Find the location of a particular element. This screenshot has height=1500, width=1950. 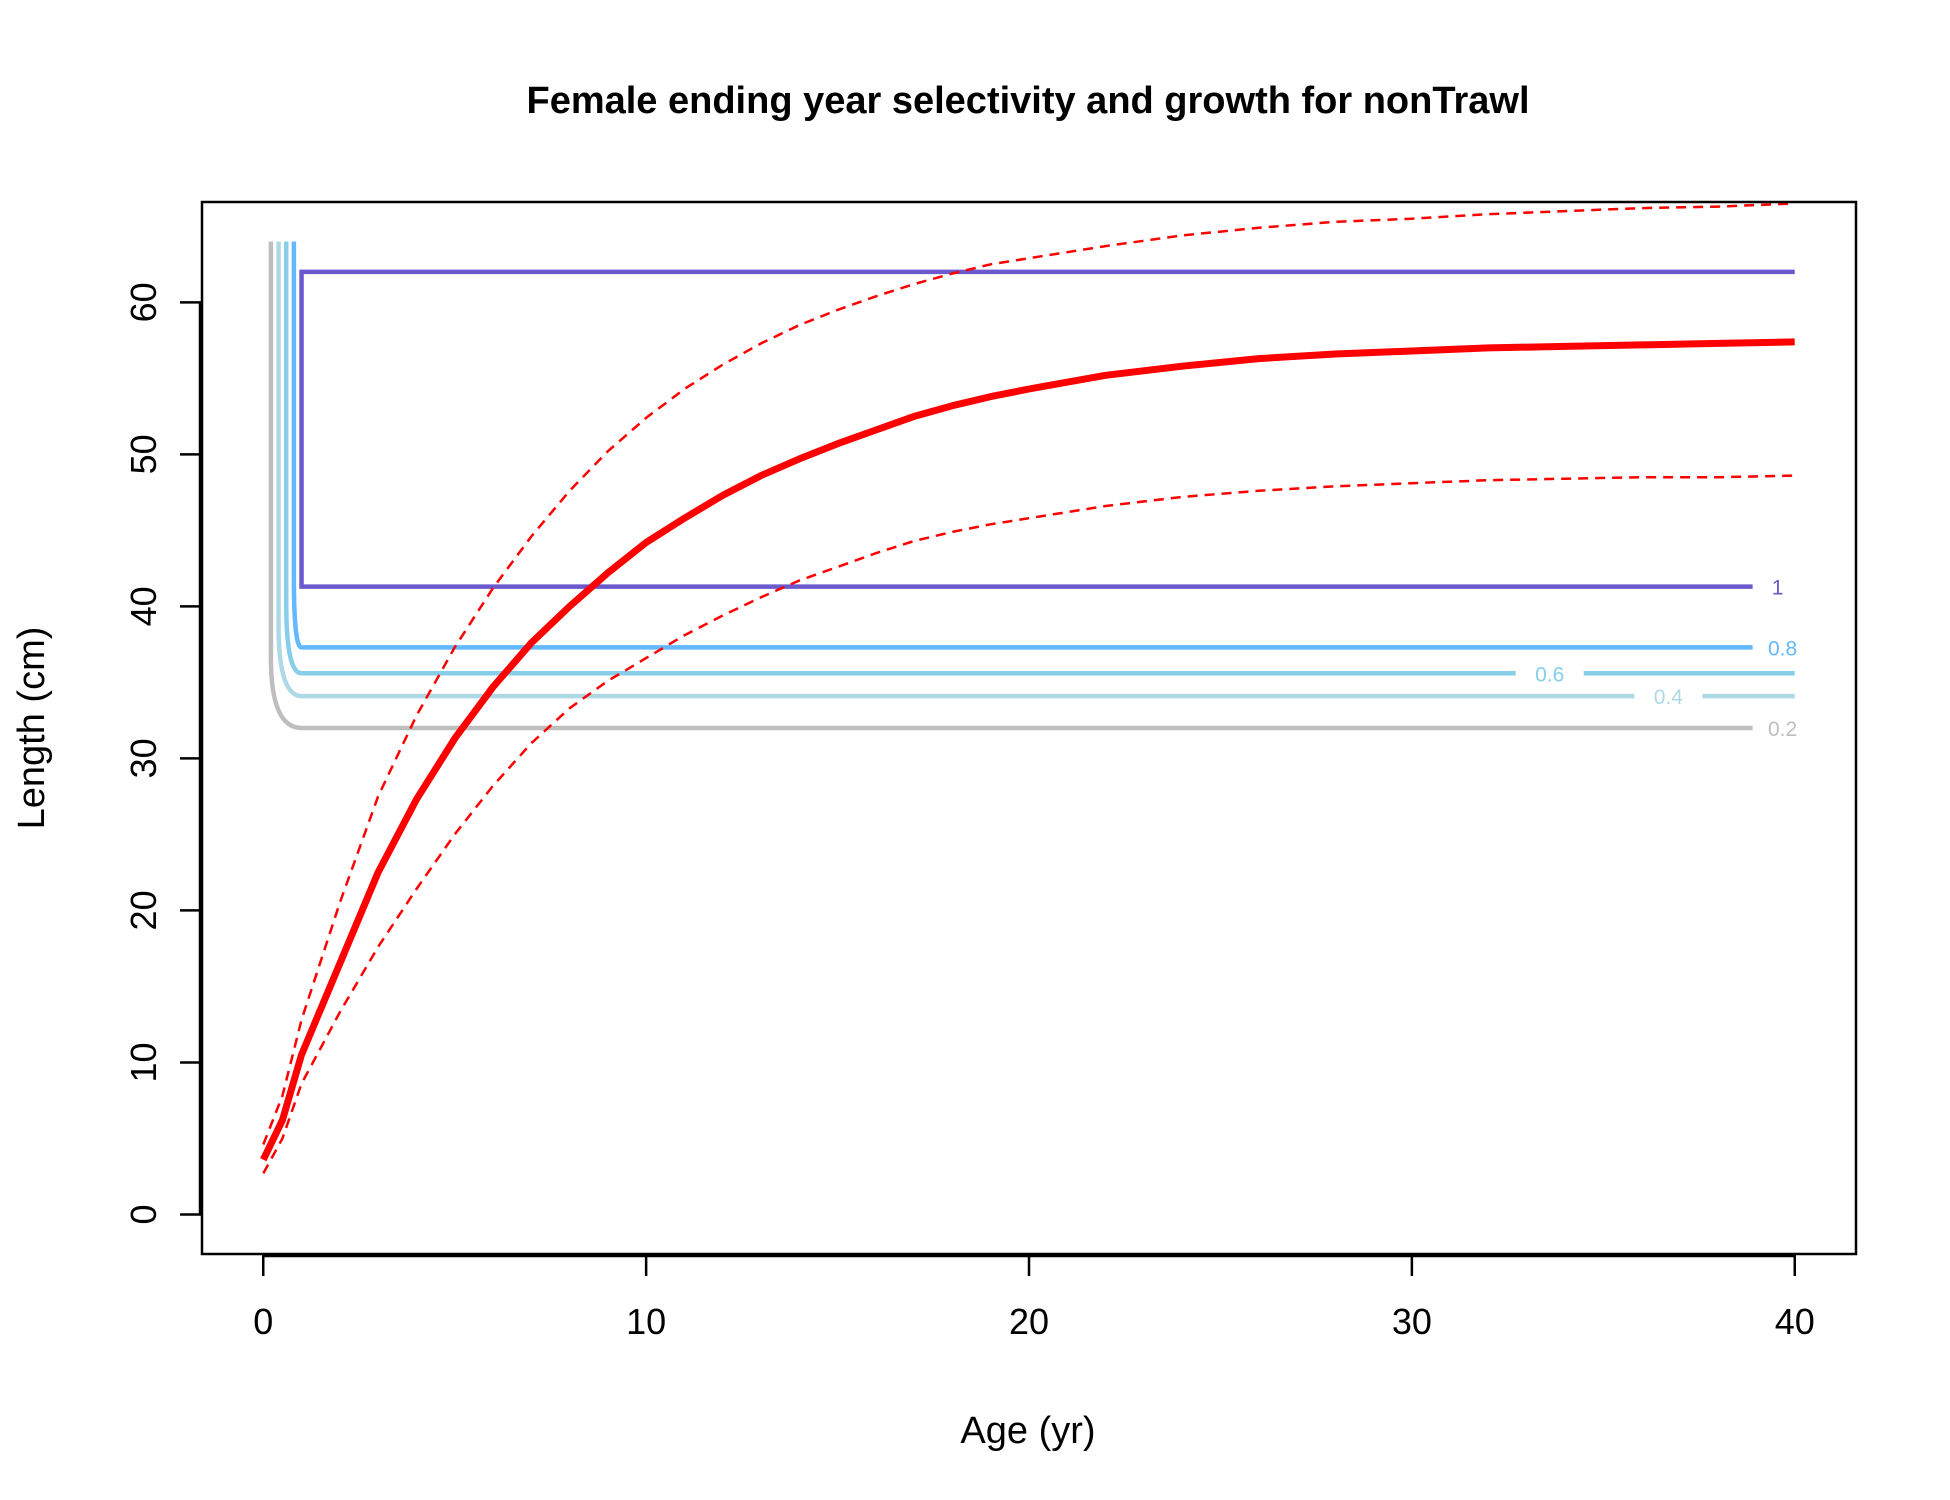

selectivity-contour-0-2-label: 0.2 is located at coordinates (1782, 729).